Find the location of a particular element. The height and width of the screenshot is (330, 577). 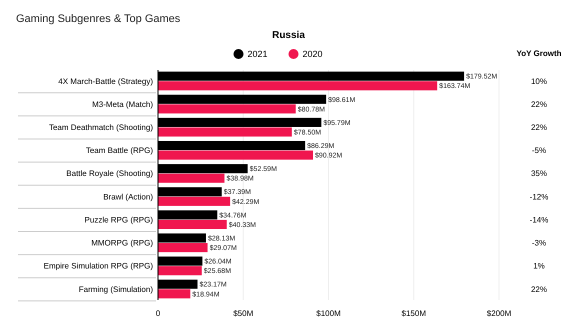

chart-title: Gaming Subgenres & Top Games is located at coordinates (98, 19).